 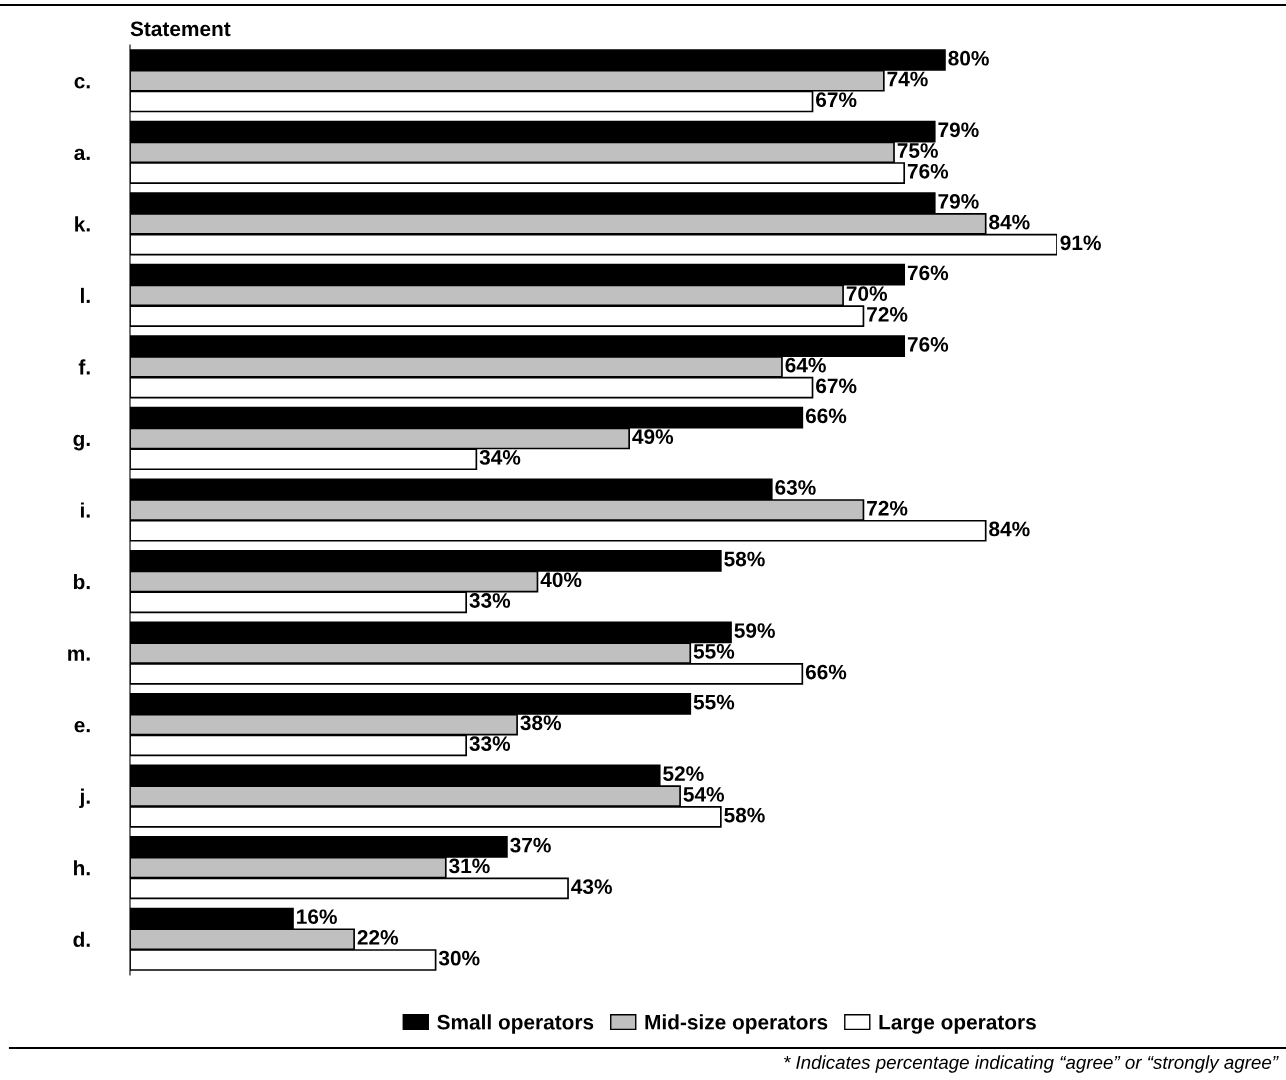 I want to click on data-label: 91%, so click(x=1080, y=243).